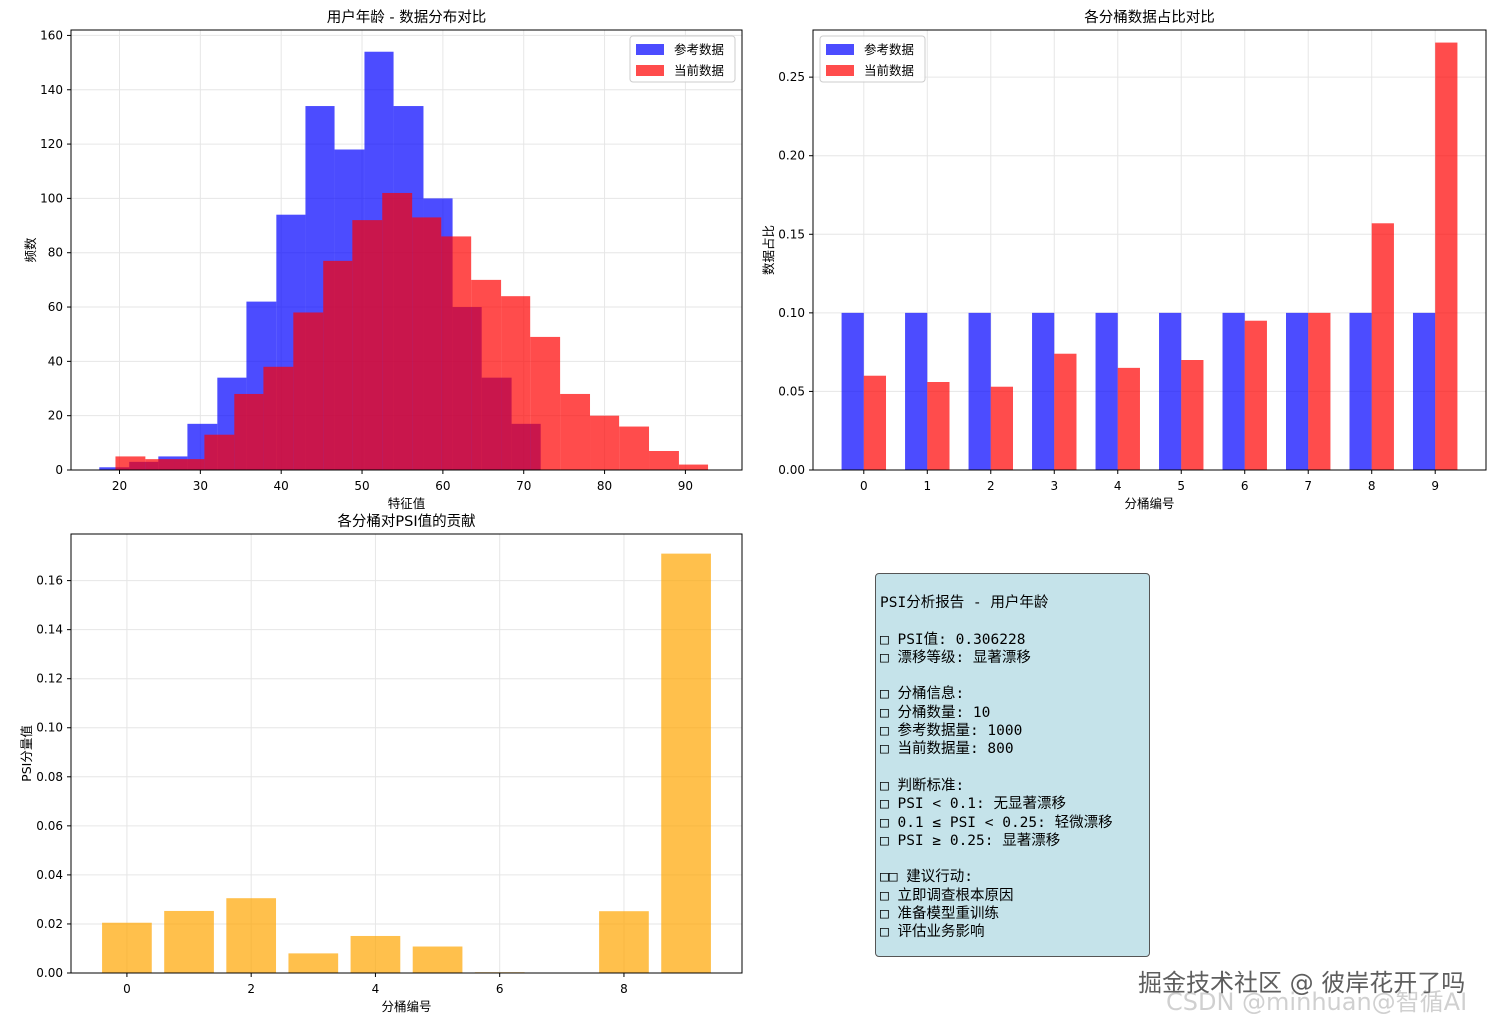 Image resolution: width=1500 pixels, height=1019 pixels. What do you see at coordinates (1149, 17) in the screenshot?
I see `ax2-title: 各分桶数据占比对比` at bounding box center [1149, 17].